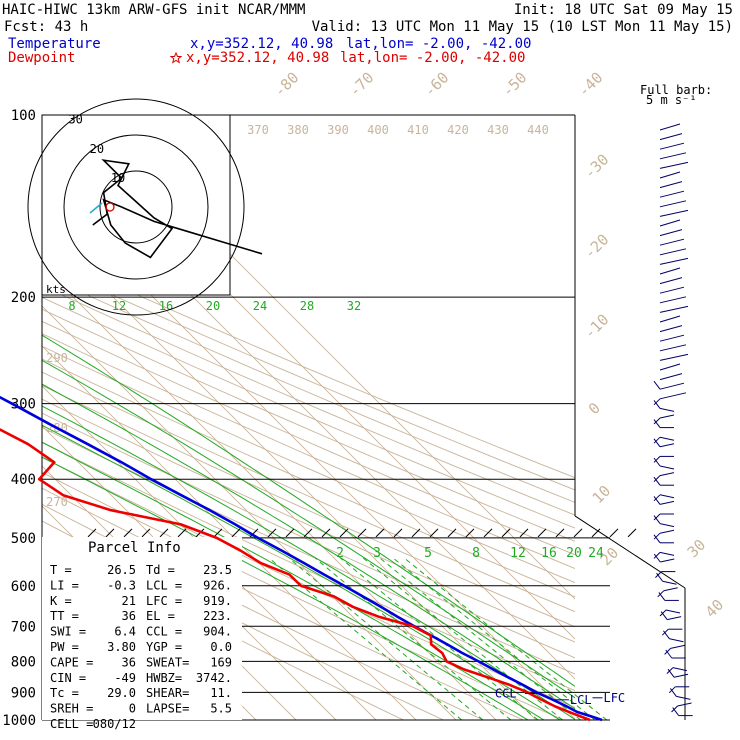  What do you see at coordinates (213, 306) in the screenshot?
I see `moist-adiabat-label: 20` at bounding box center [213, 306].